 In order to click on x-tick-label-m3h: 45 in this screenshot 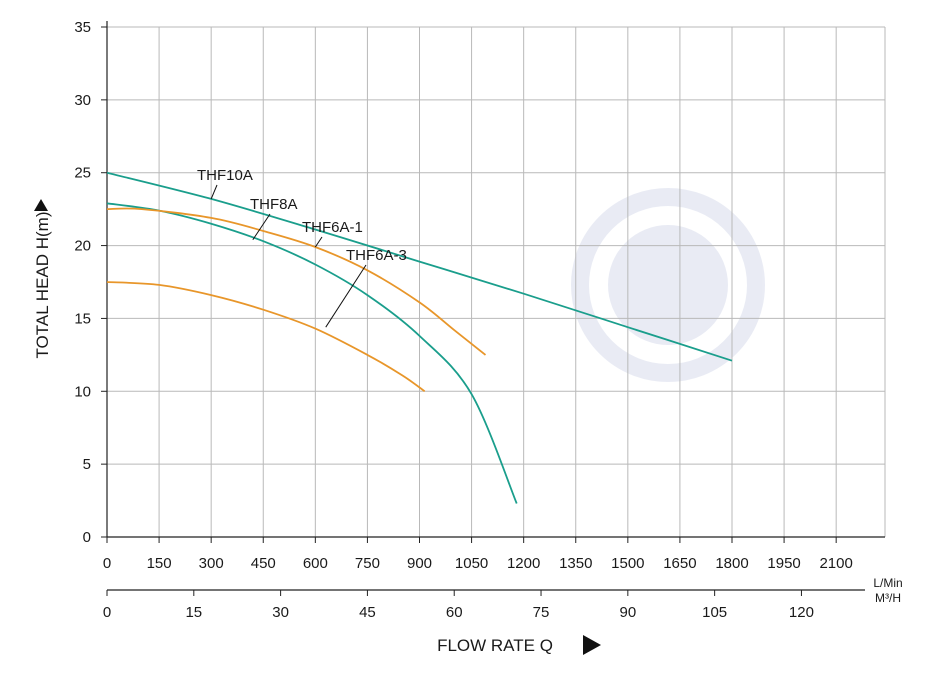, I will do `click(367, 612)`.